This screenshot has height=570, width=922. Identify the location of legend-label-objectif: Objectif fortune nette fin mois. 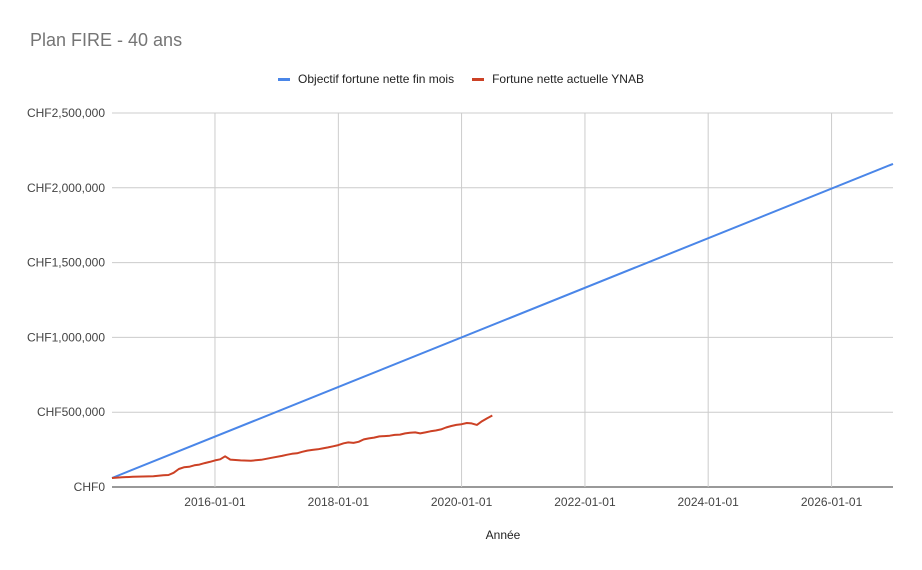
(376, 79).